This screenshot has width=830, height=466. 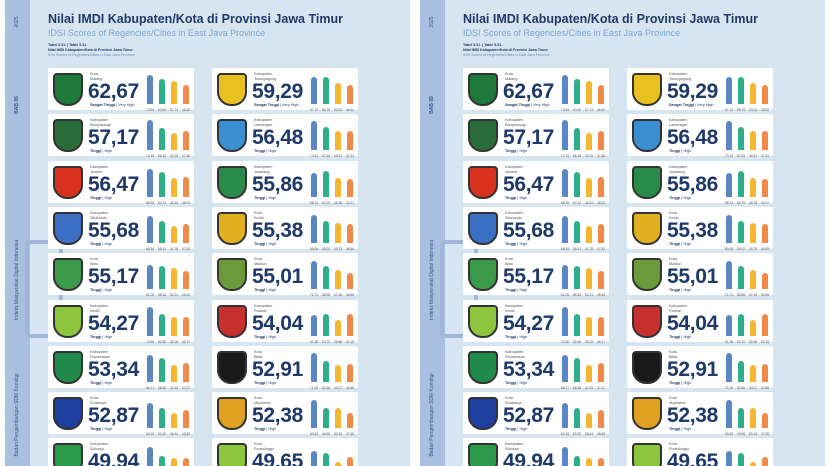 What do you see at coordinates (677, 401) in the screenshot?
I see `region-label: Kota Mojokerto` at bounding box center [677, 401].